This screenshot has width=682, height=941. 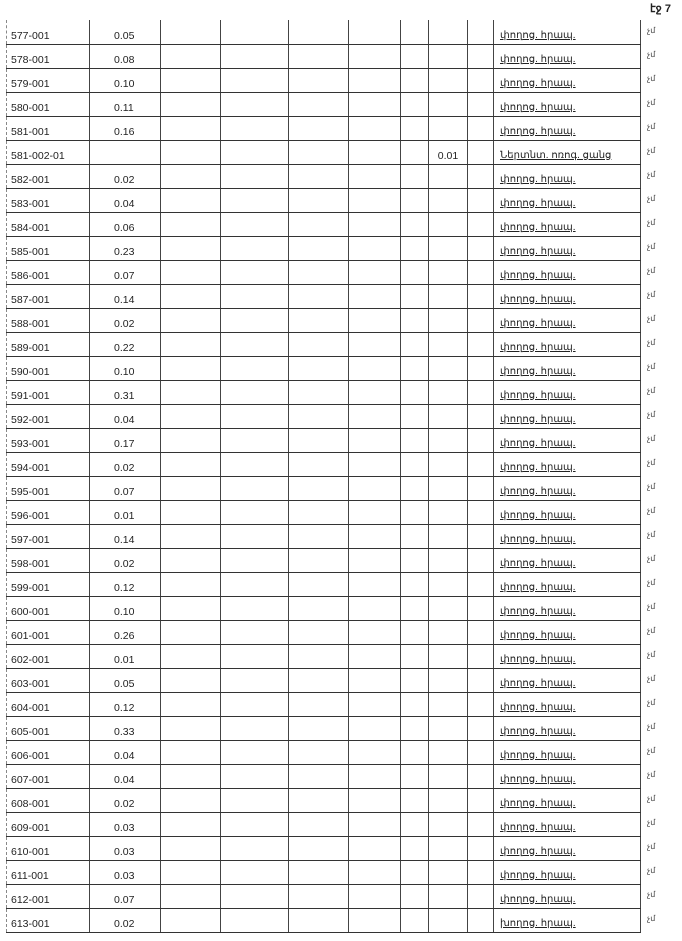 I want to click on parcel-code-cell: 591-001, so click(x=48, y=392).